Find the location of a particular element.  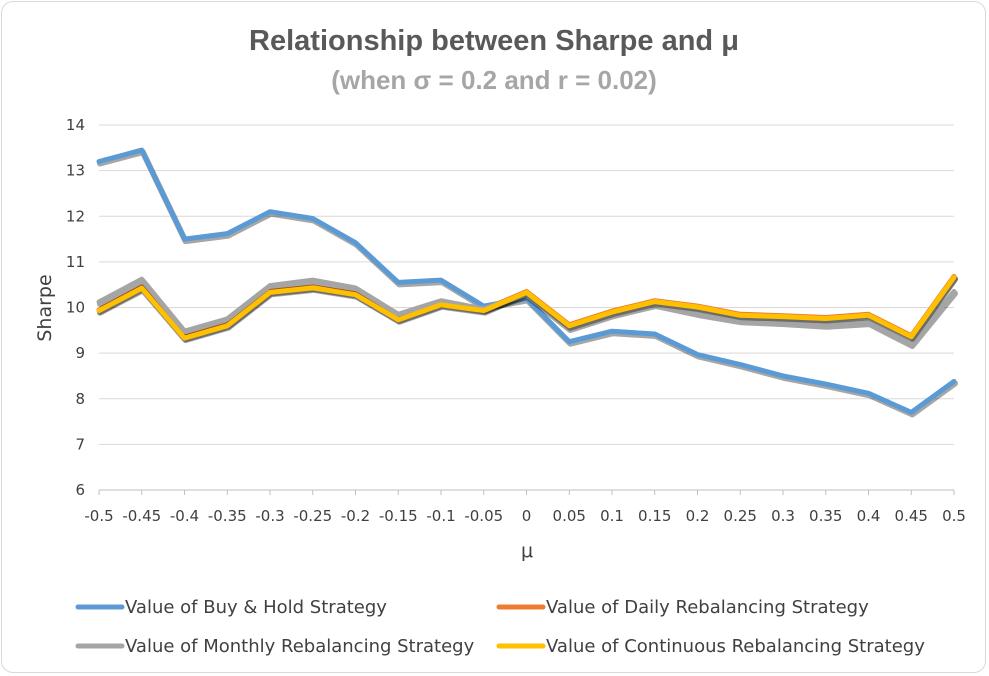

series-line-shadow is located at coordinates (527, 310).